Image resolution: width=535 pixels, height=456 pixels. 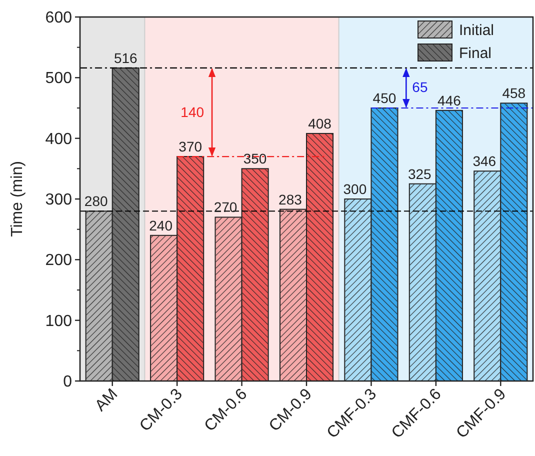 What do you see at coordinates (255, 158) in the screenshot?
I see `data-label: 350` at bounding box center [255, 158].